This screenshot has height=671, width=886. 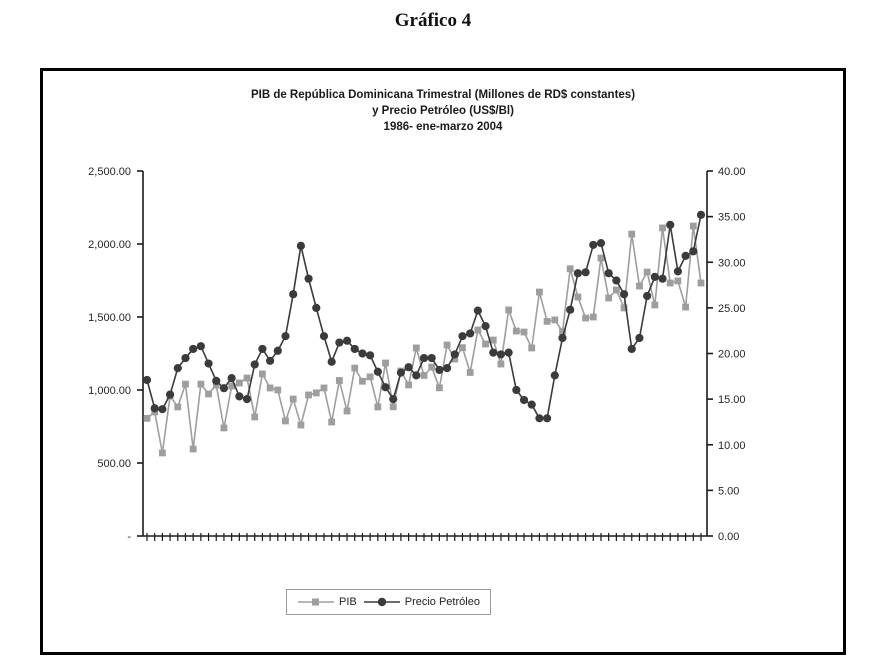 I want to click on figure-label: Gráfico 4, so click(x=433, y=20).